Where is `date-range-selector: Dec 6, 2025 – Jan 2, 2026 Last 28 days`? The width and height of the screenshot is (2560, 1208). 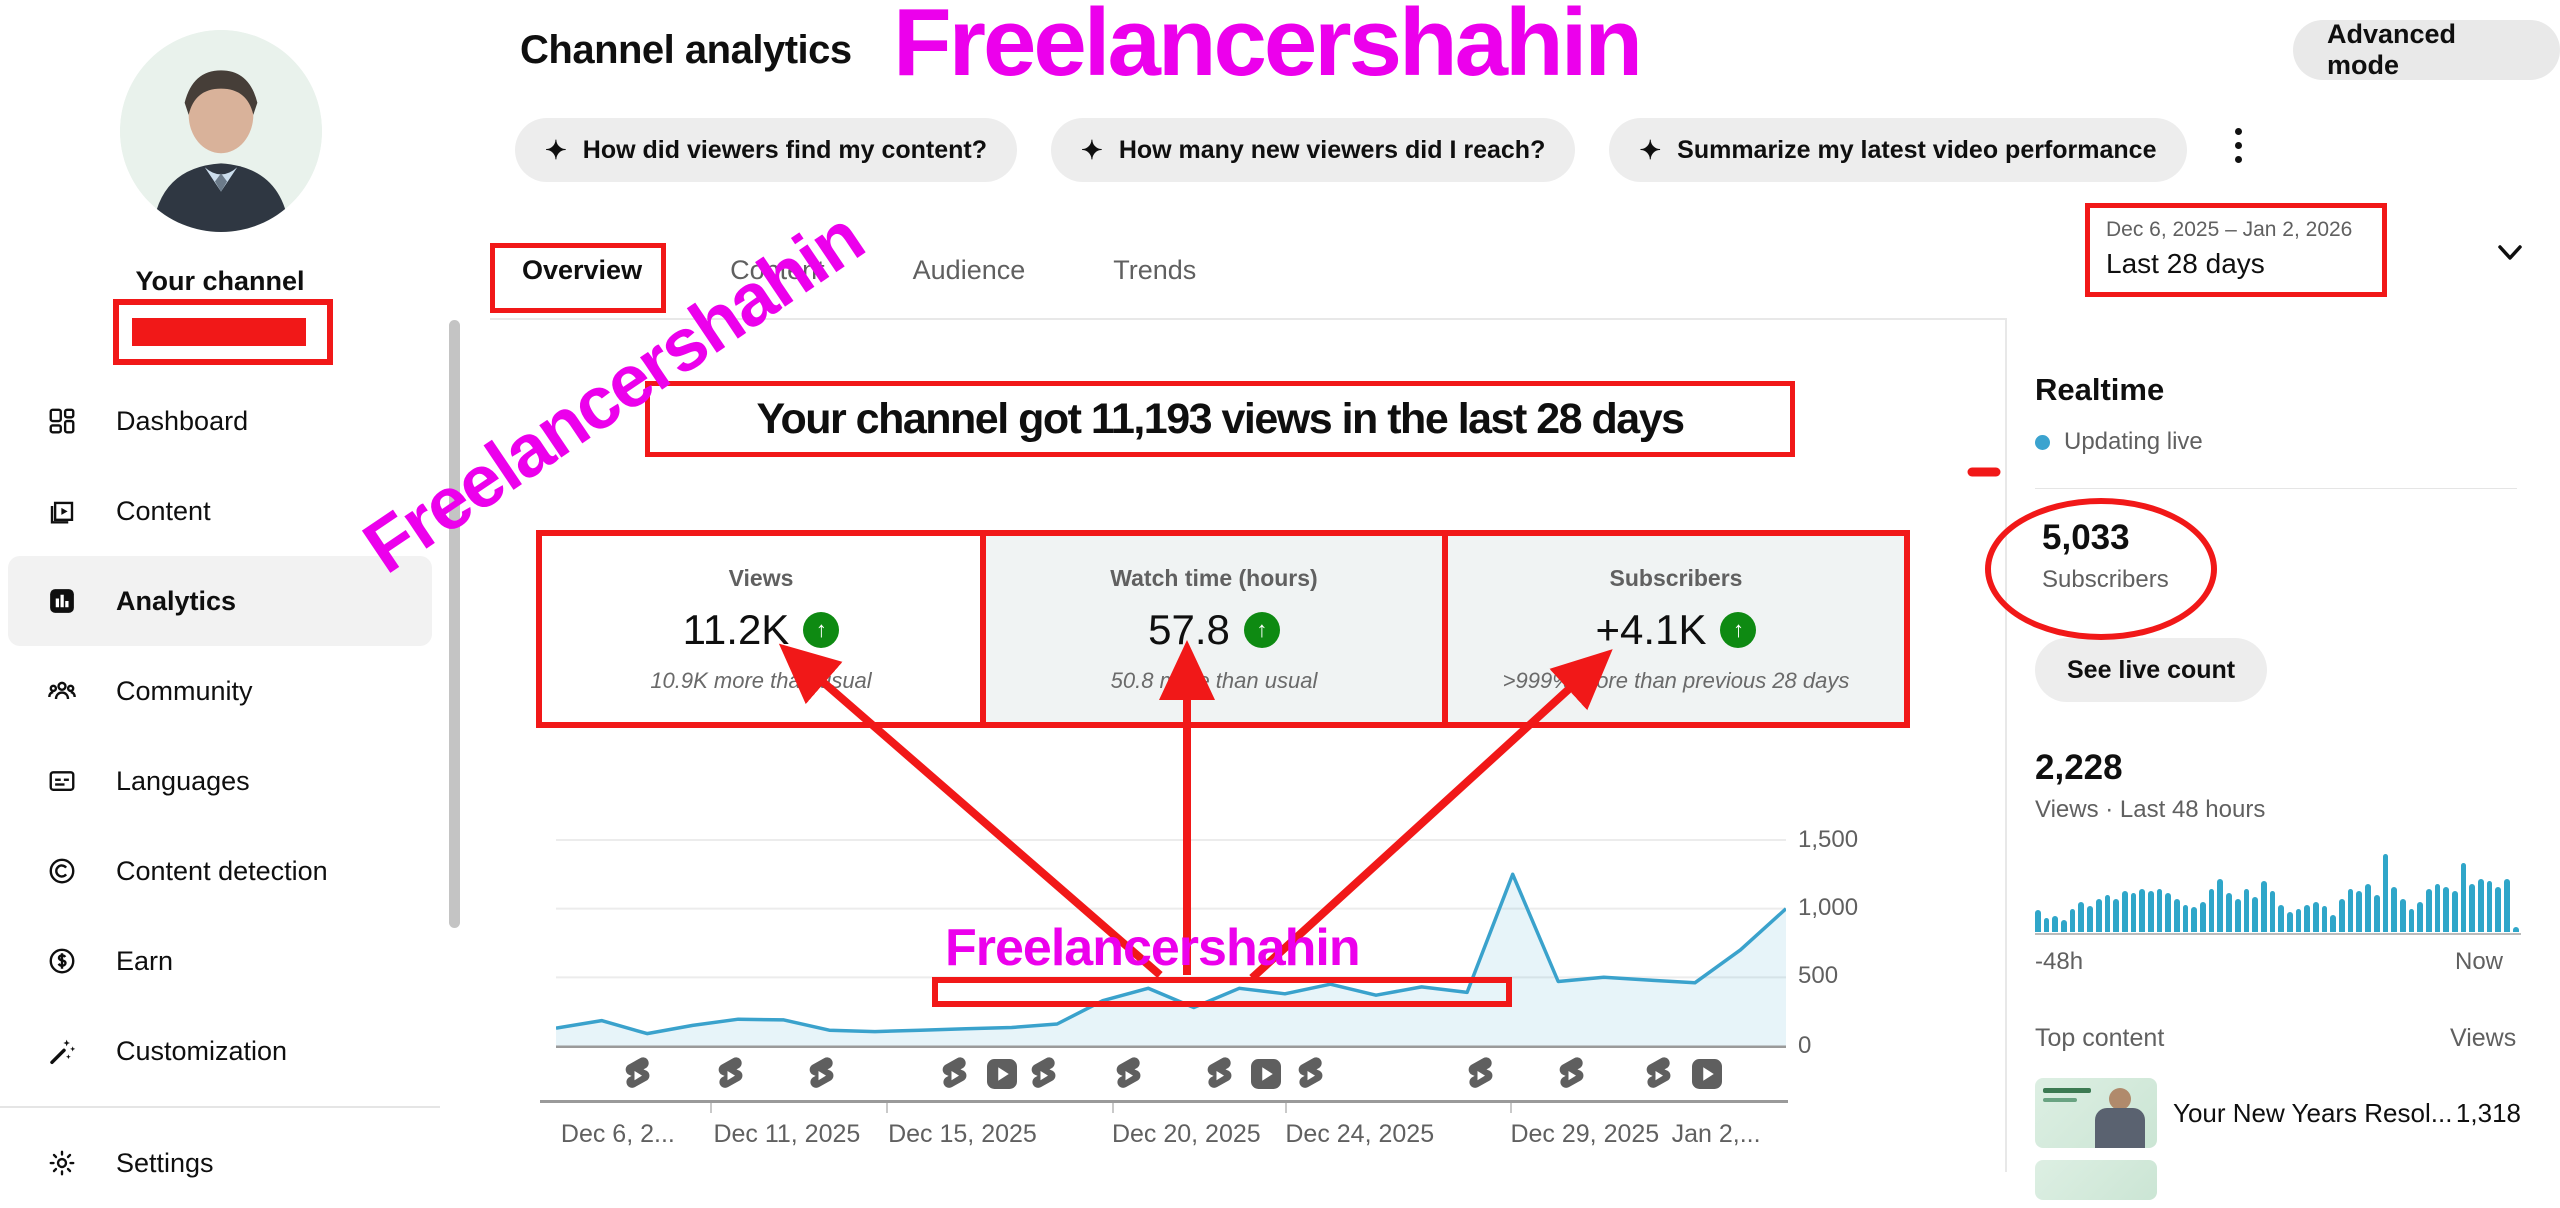 date-range-selector: Dec 6, 2025 – Jan 2, 2026 Last 28 days is located at coordinates (2236, 250).